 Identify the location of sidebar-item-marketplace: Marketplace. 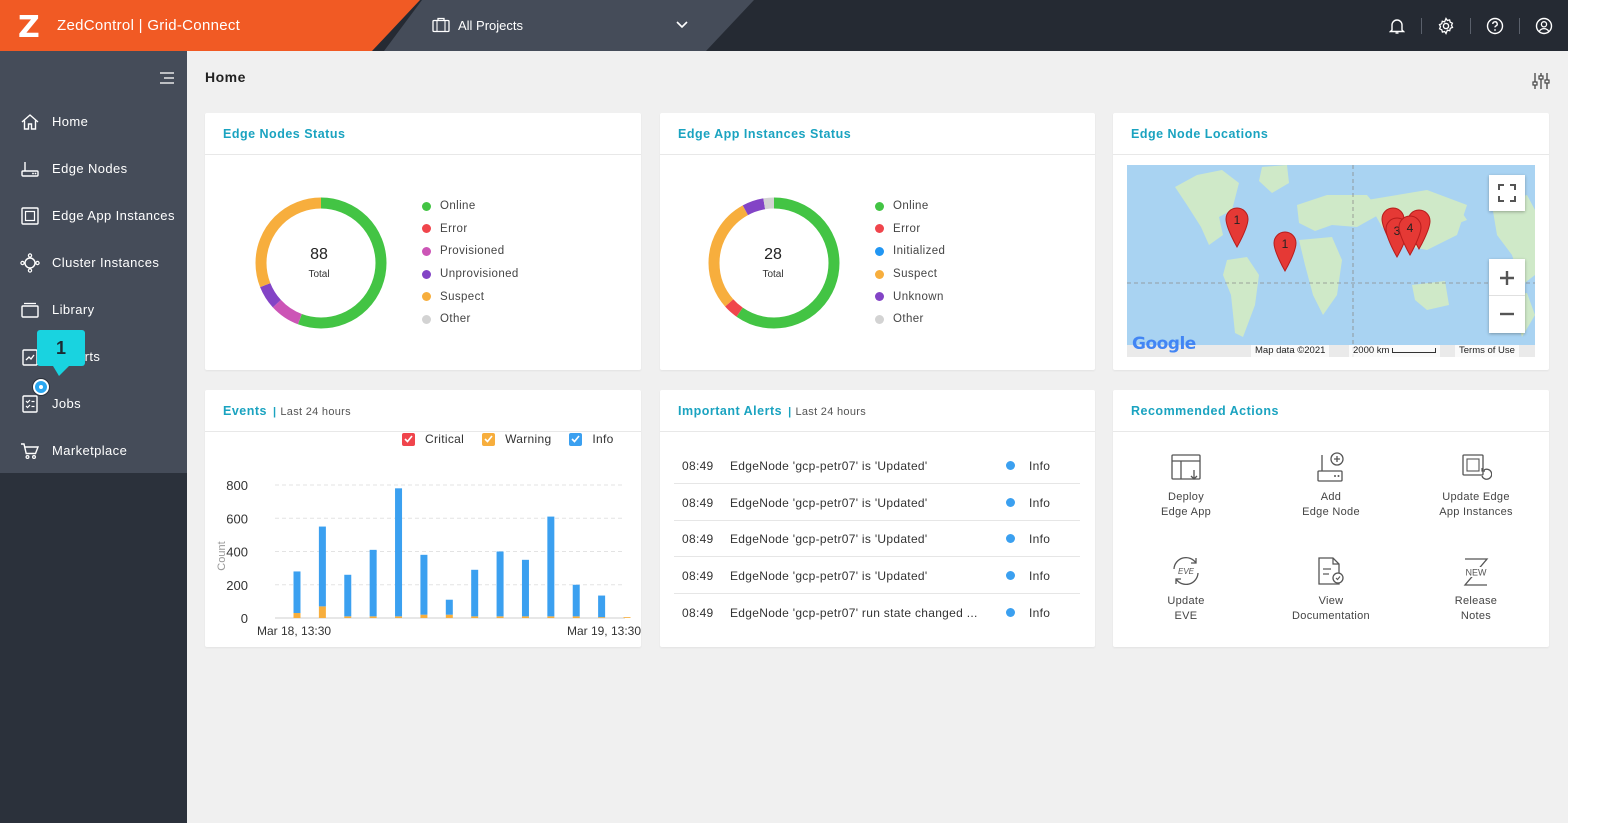
(93, 450).